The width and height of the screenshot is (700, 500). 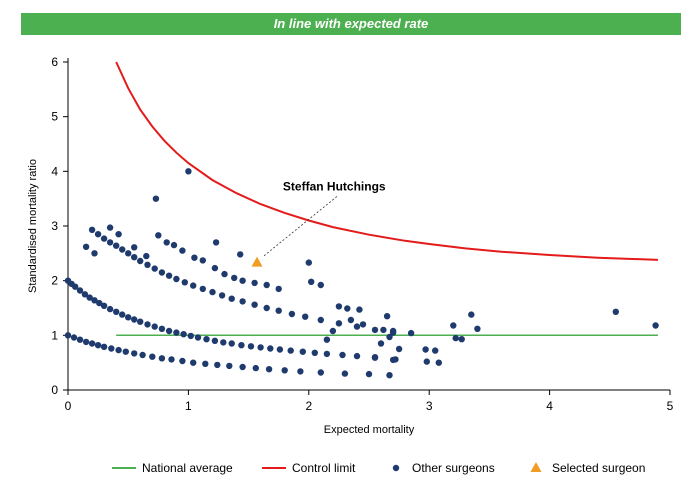 What do you see at coordinates (453, 468) in the screenshot?
I see `legend-label: Other surgeons` at bounding box center [453, 468].